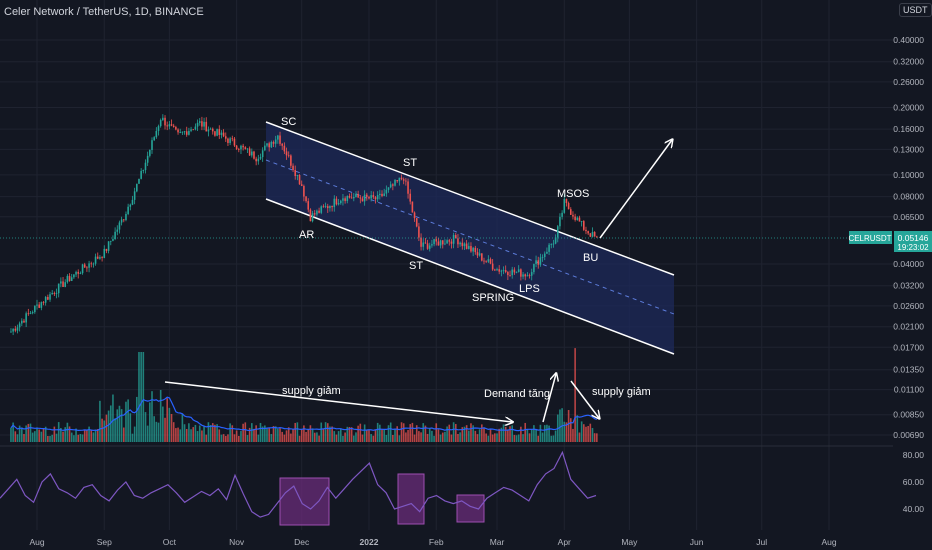 This screenshot has width=932, height=550. Describe the element at coordinates (915, 10) in the screenshot. I see `currency-button: USDT` at that location.